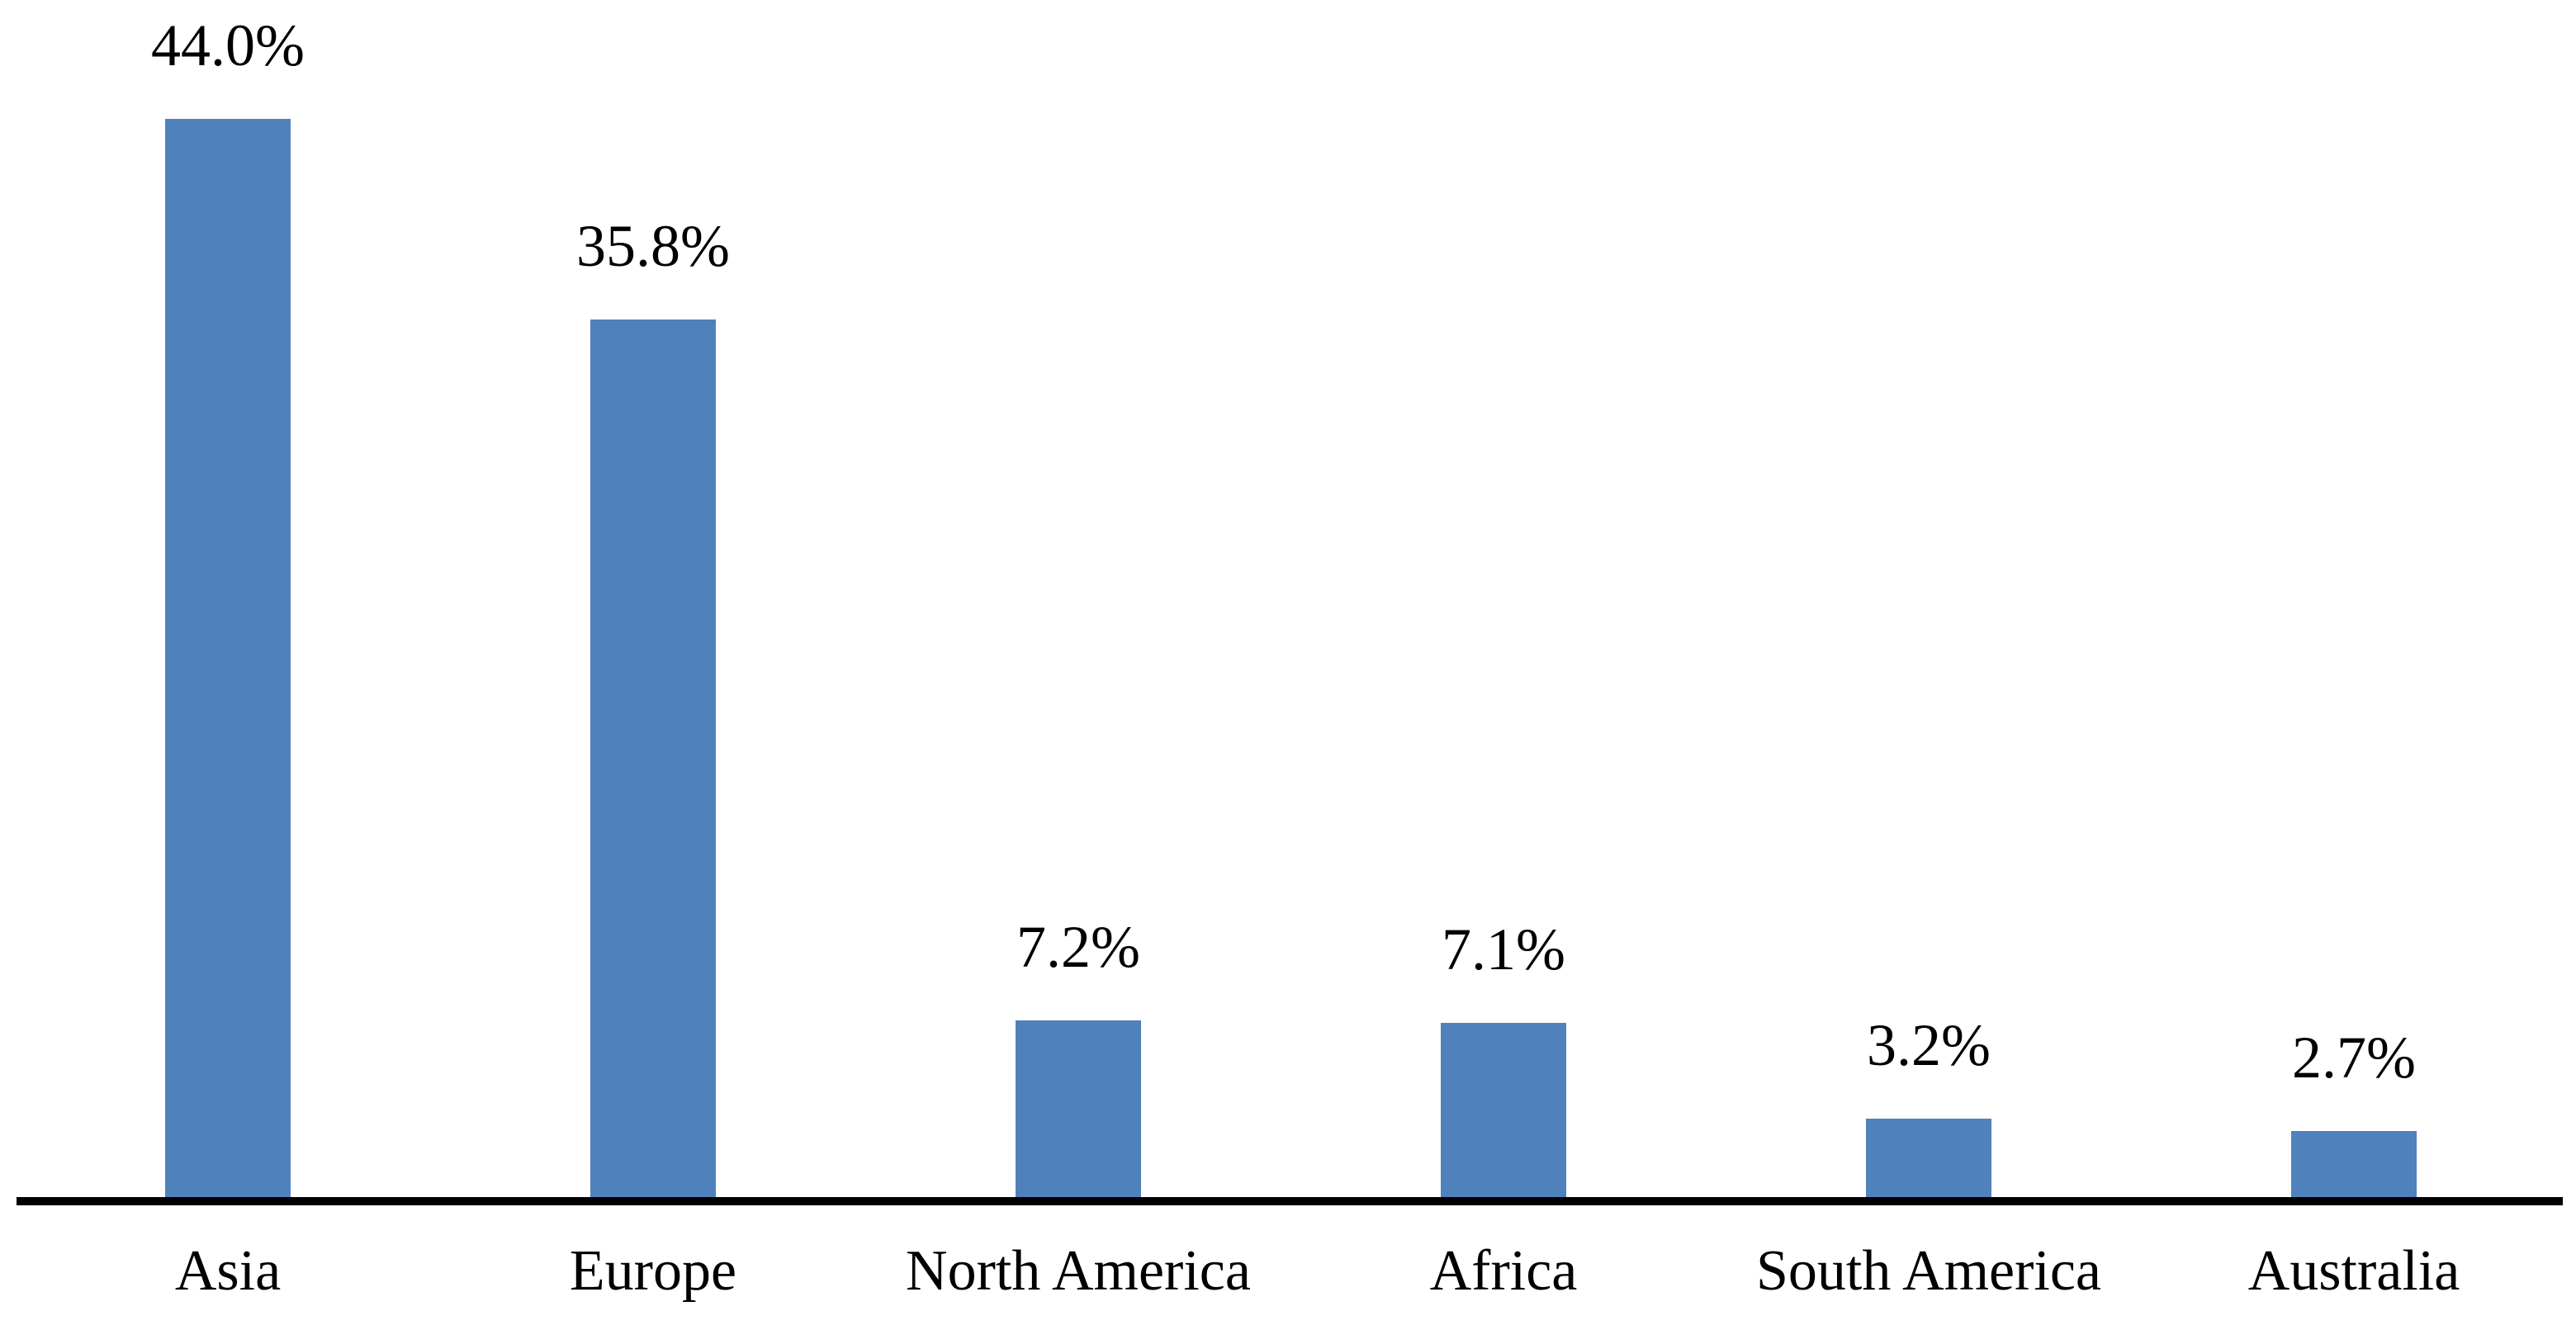 The image size is (2576, 1330). Describe the element at coordinates (2354, 1058) in the screenshot. I see `value-label-australia: 2.7%` at that location.